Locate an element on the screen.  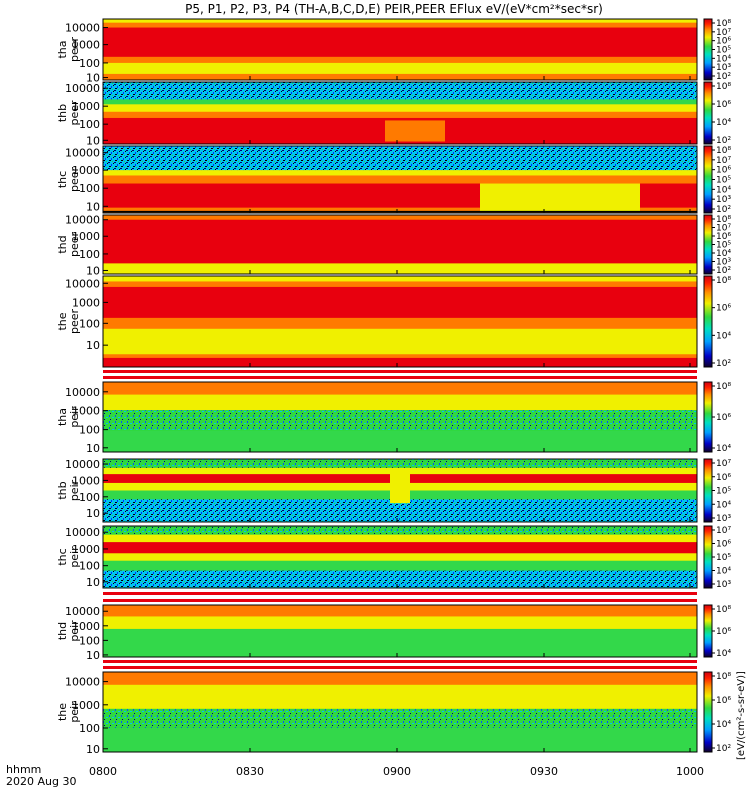
thc-peir-frame is located at coordinates (400, 557).